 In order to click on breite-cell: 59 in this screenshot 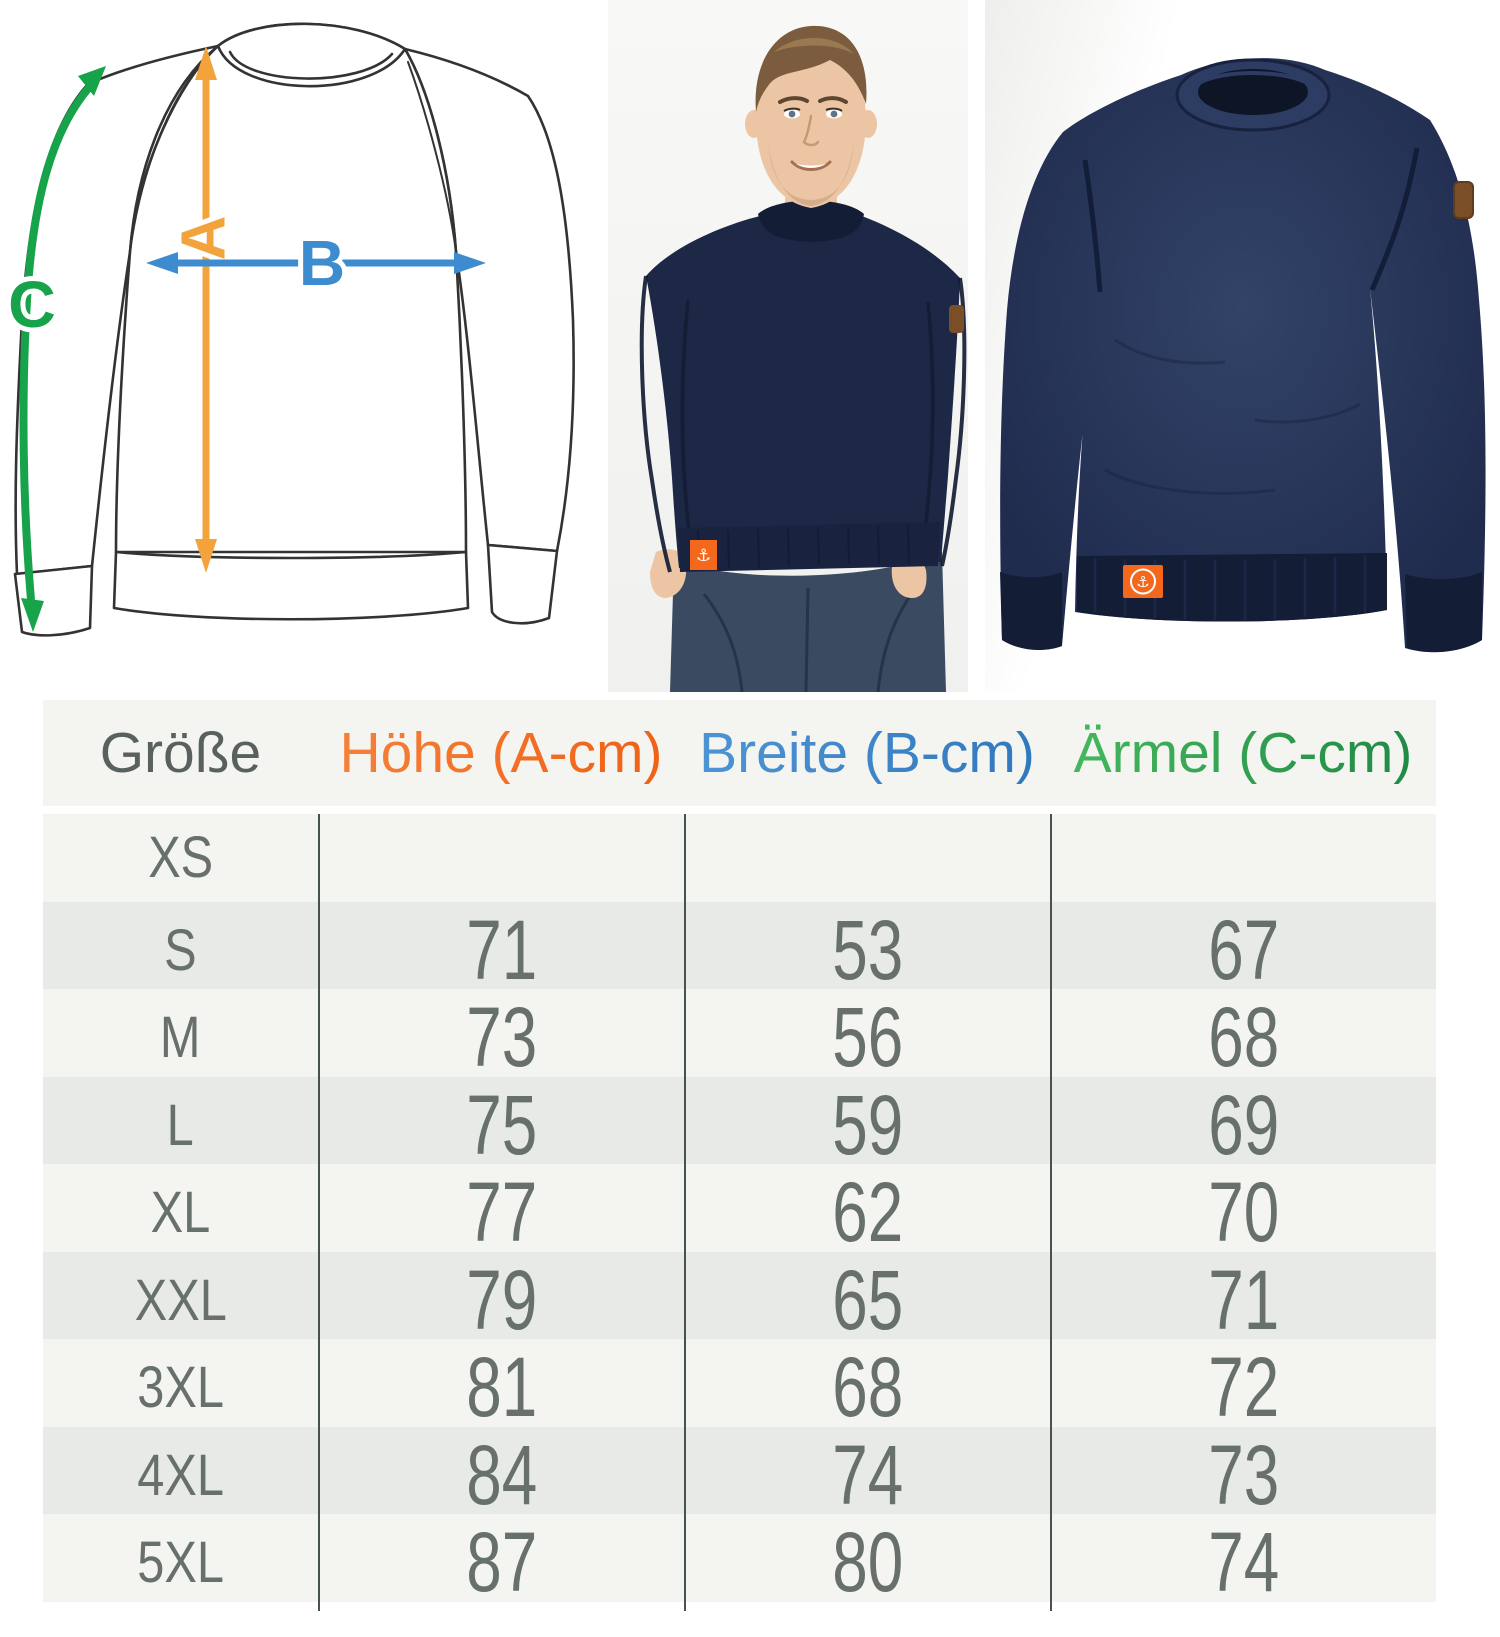, I will do `click(867, 1125)`.